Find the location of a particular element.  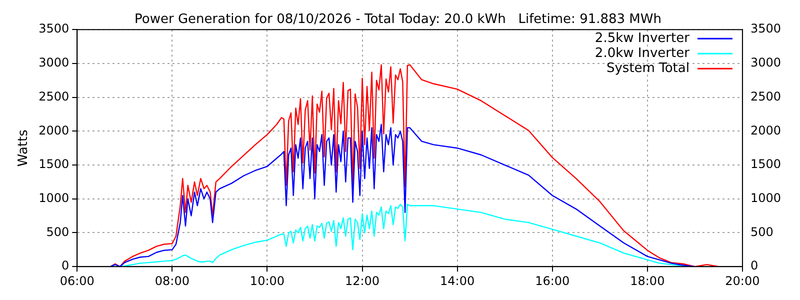

y2-tick-label: 1500 is located at coordinates (766, 164).